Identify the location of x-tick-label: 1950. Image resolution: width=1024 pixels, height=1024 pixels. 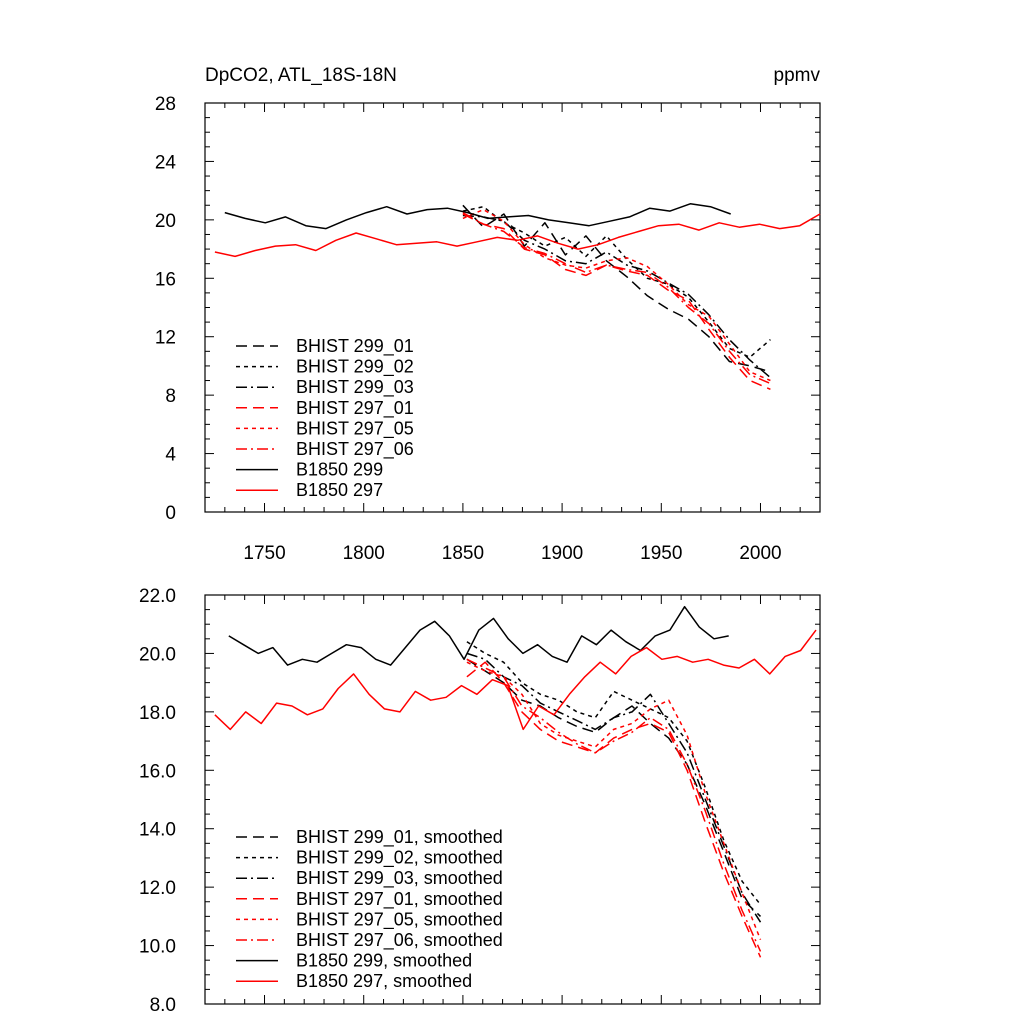
(661, 553).